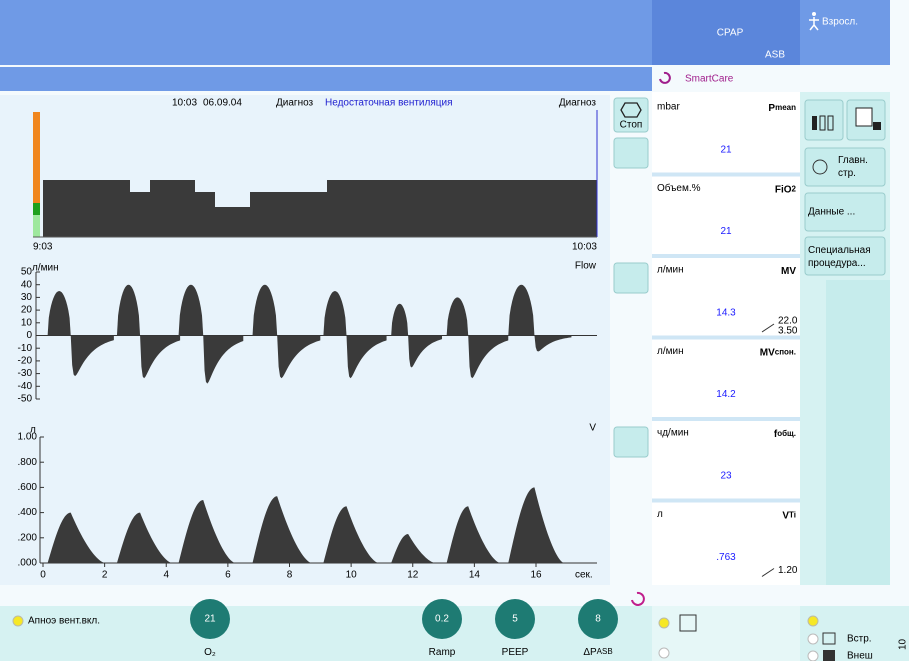 The width and height of the screenshot is (909, 661). What do you see at coordinates (36, 226) in the screenshot?
I see `status-bar` at bounding box center [36, 226].